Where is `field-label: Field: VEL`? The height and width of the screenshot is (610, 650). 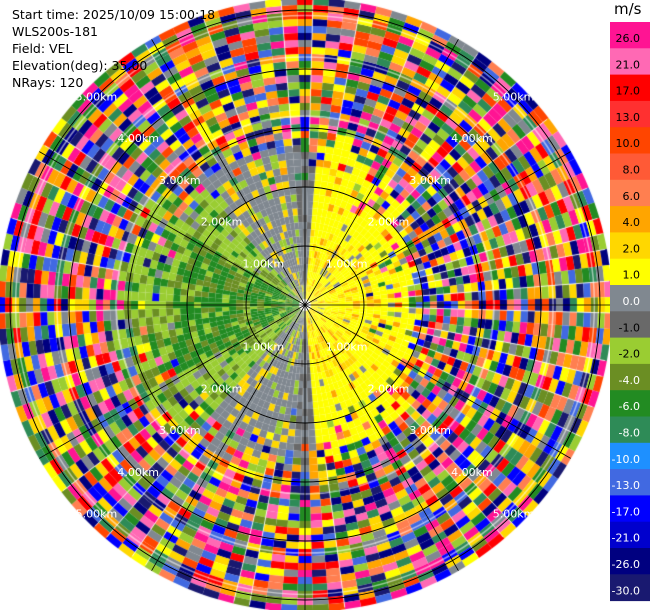
field-label: Field: VEL is located at coordinates (42, 48).